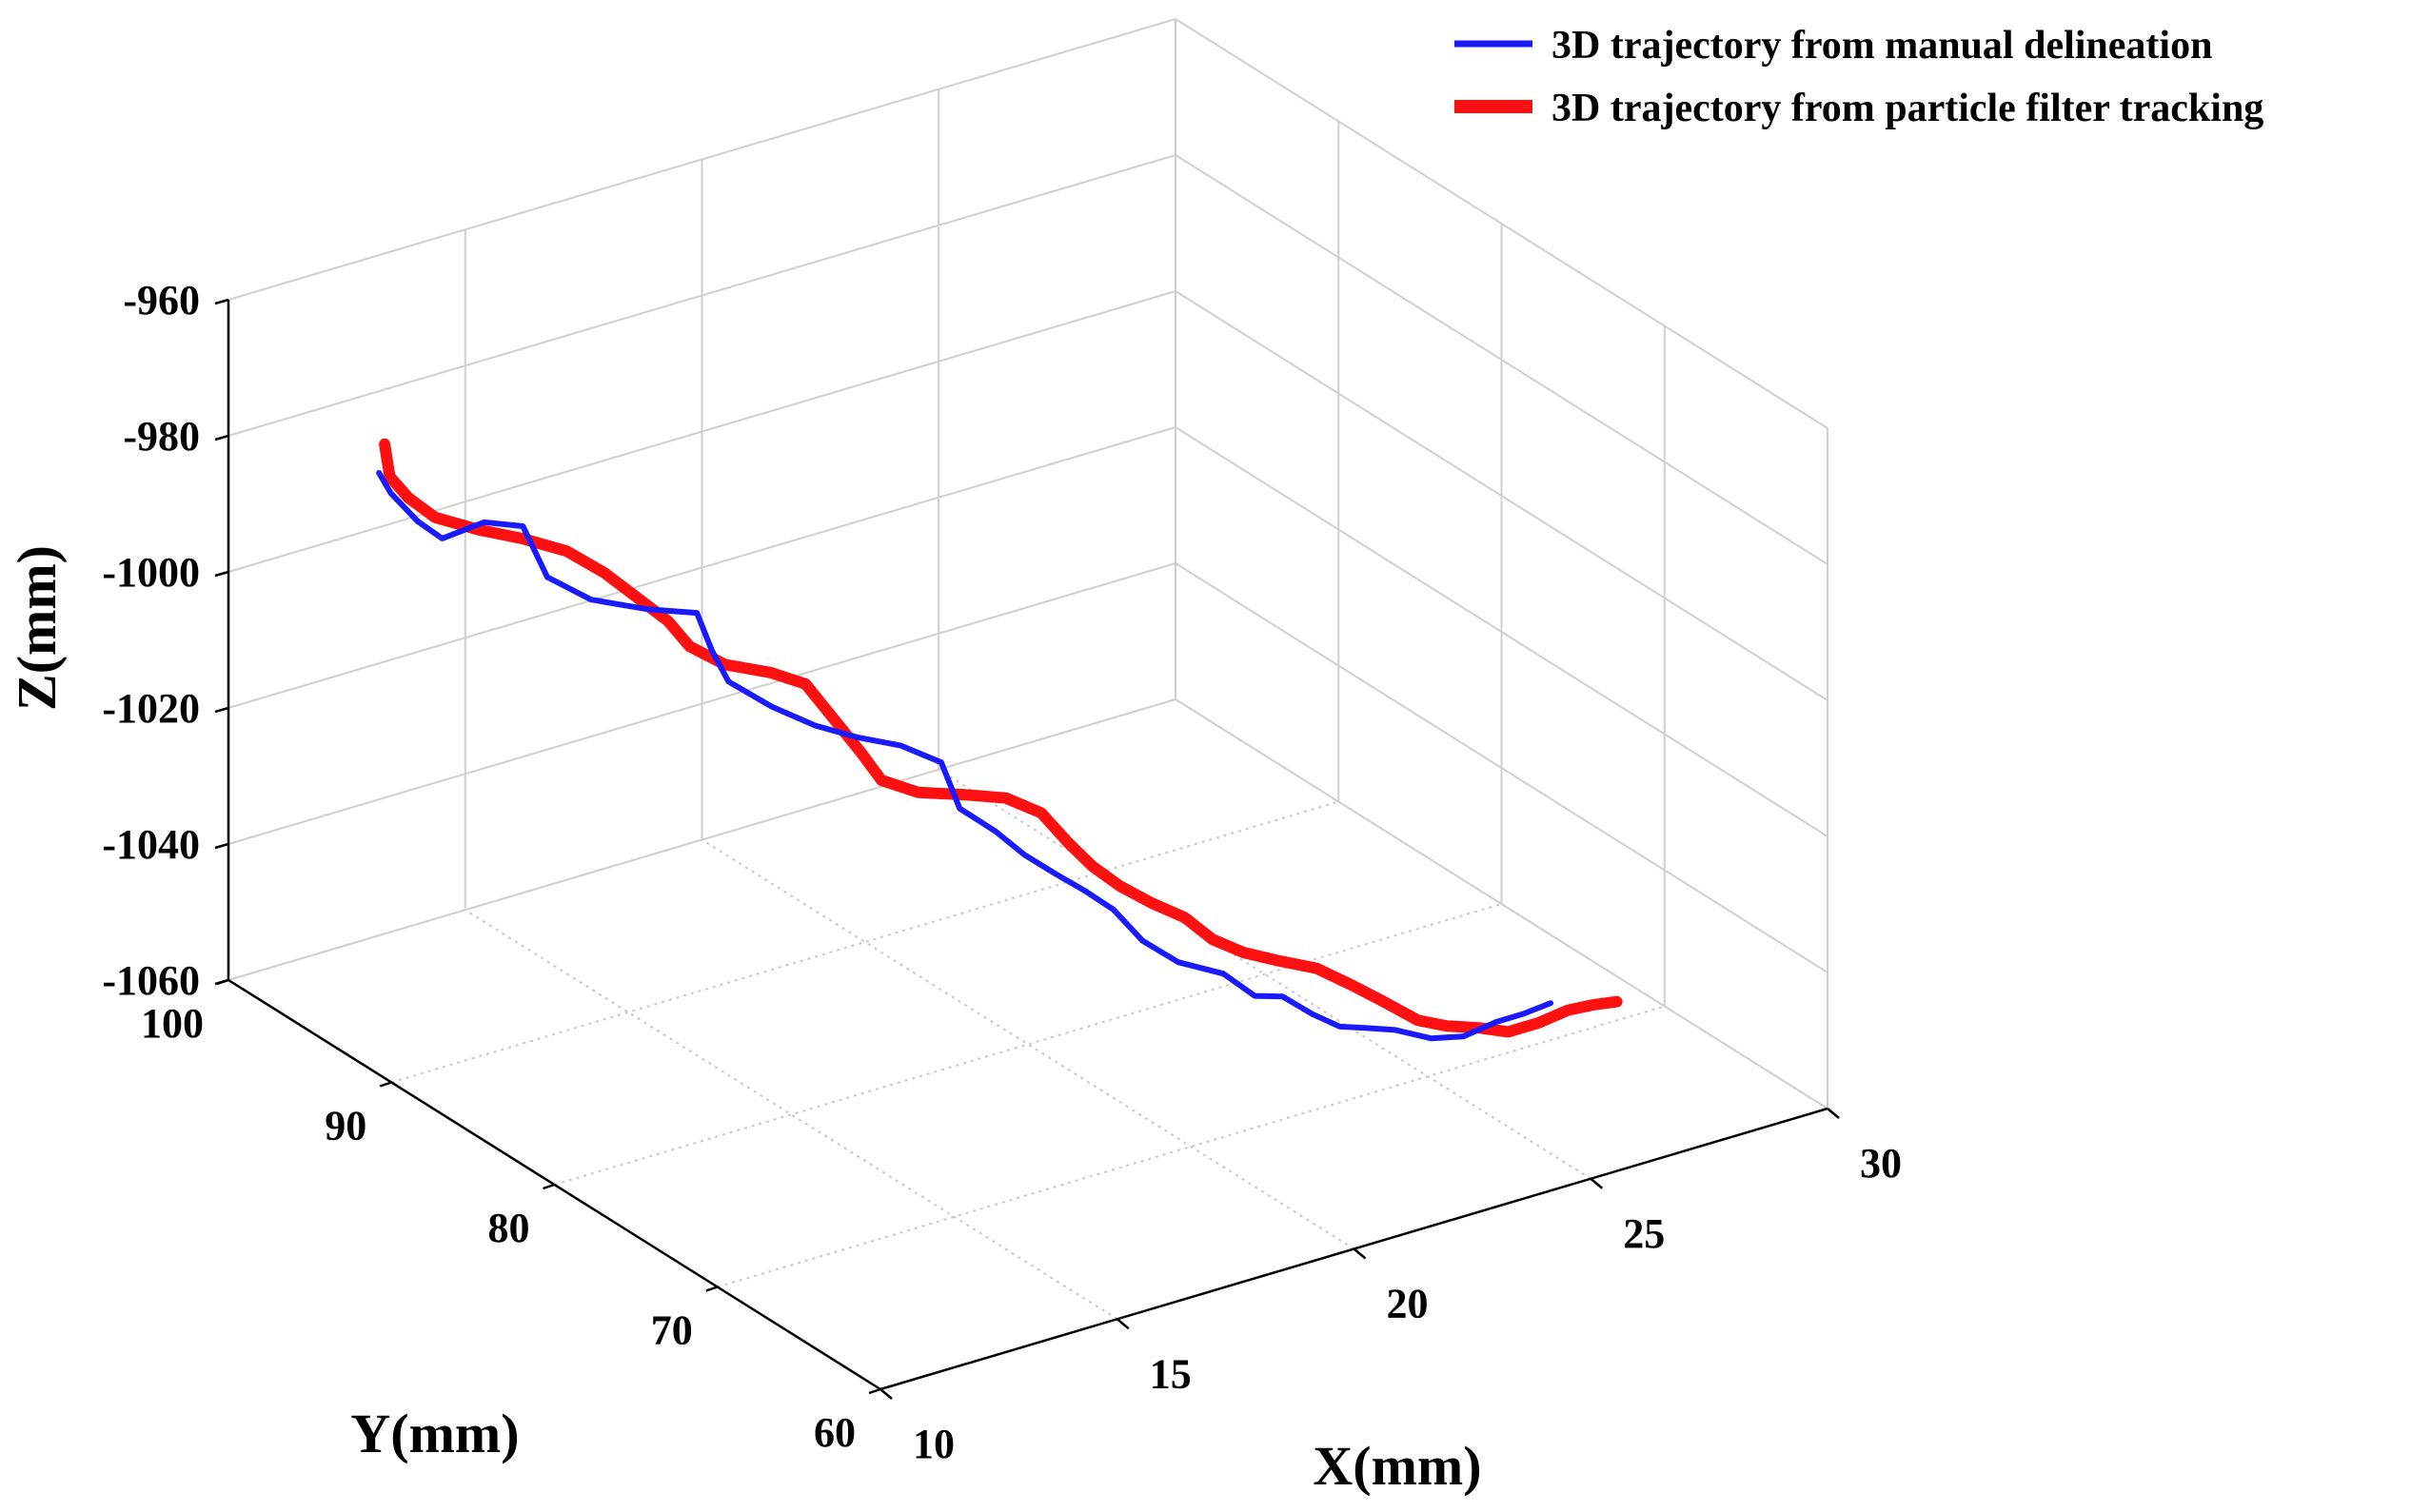 The height and width of the screenshot is (1512, 2431). What do you see at coordinates (173, 1023) in the screenshot?
I see `y-tick-label: 100` at bounding box center [173, 1023].